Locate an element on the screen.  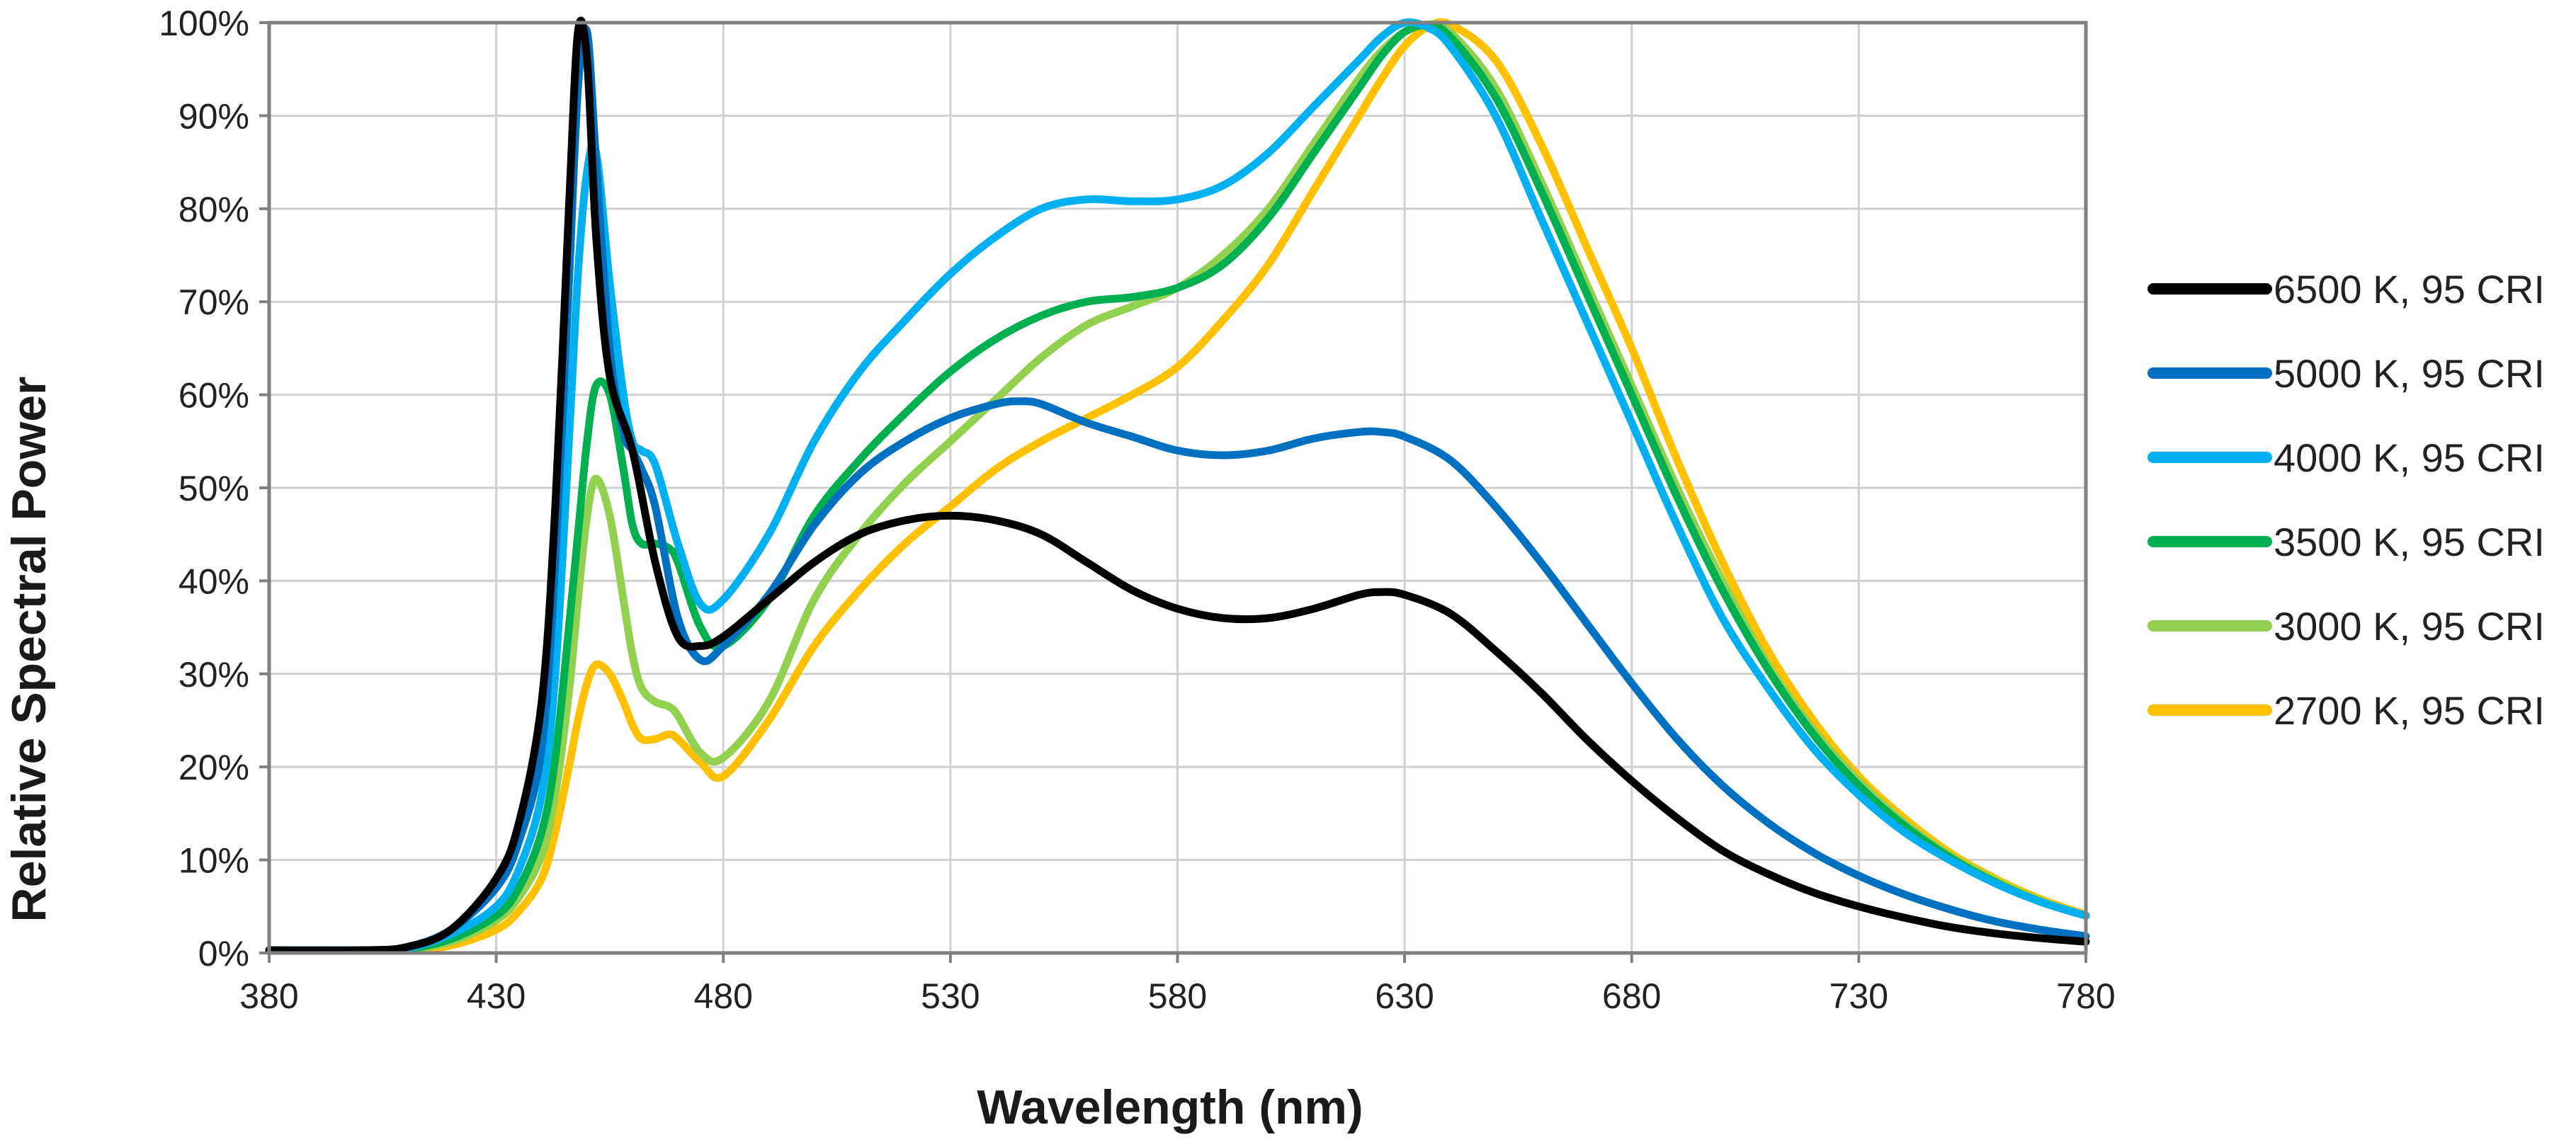
y-tick-label: 80% is located at coordinates (213, 209).